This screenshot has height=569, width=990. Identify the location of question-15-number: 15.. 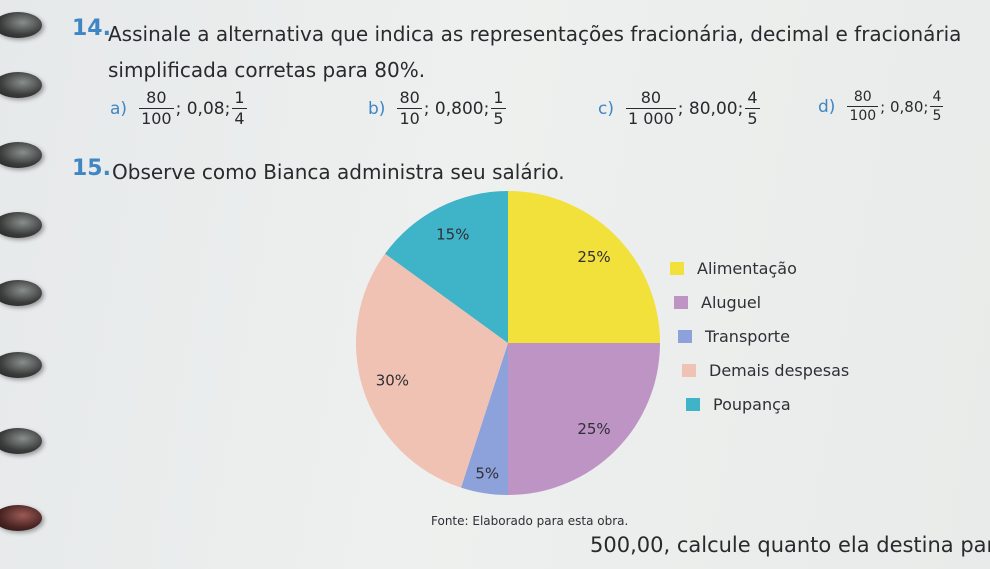
(91, 168).